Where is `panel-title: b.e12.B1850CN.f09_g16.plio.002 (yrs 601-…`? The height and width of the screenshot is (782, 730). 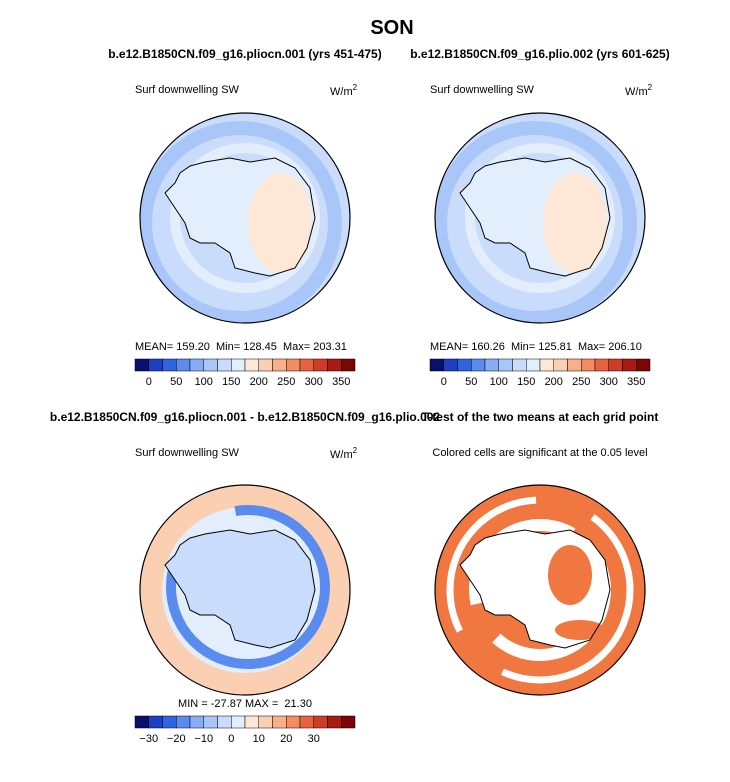 panel-title: b.e12.B1850CN.f09_g16.plio.002 (yrs 601-… is located at coordinates (539, 54).